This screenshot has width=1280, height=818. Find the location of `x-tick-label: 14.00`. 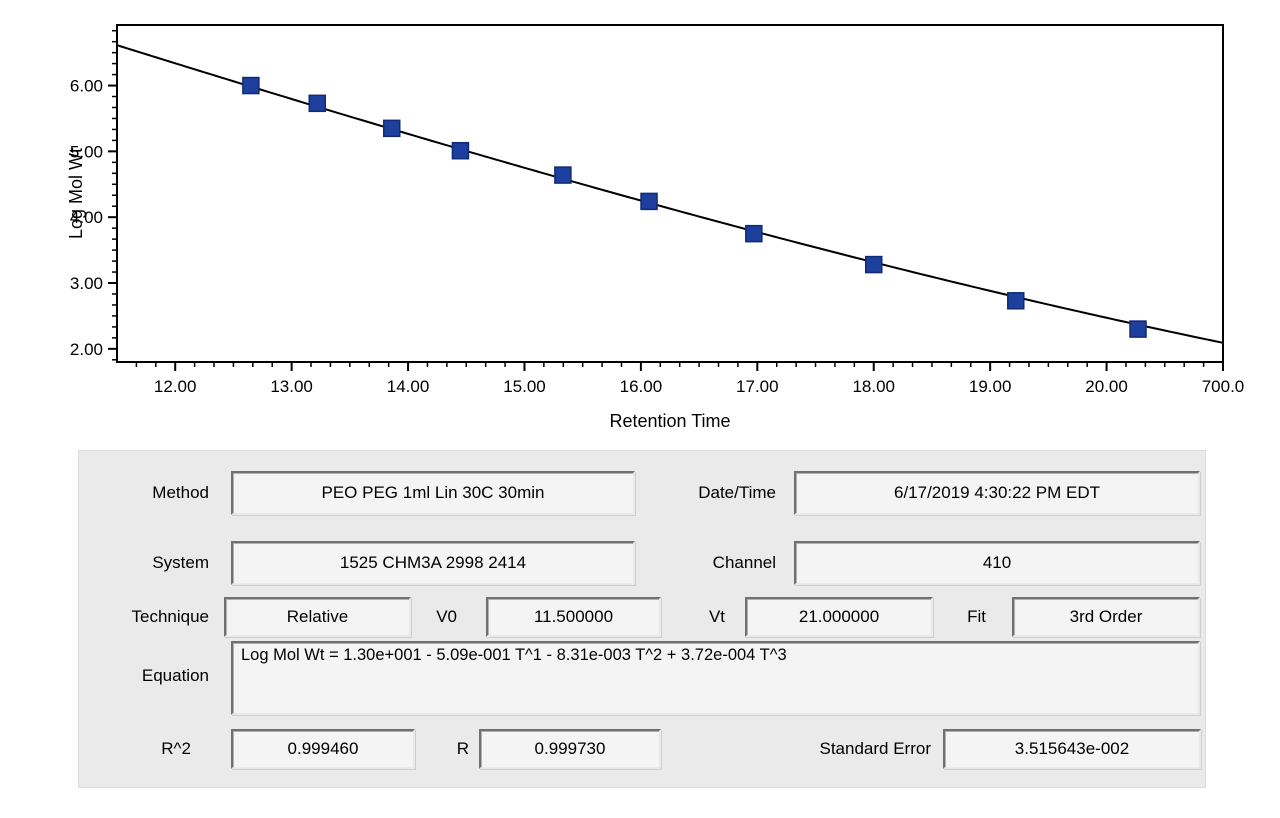

x-tick-label: 14.00 is located at coordinates (408, 386).